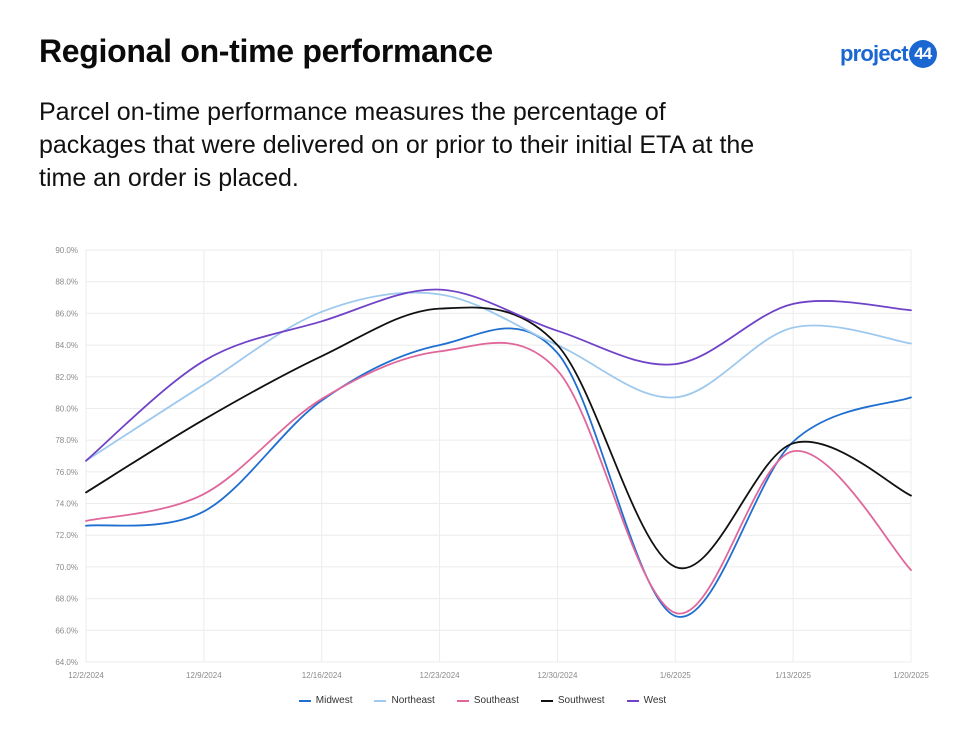 This screenshot has width=965, height=744. I want to click on x-tick-label: 12/30/2024, so click(557, 675).